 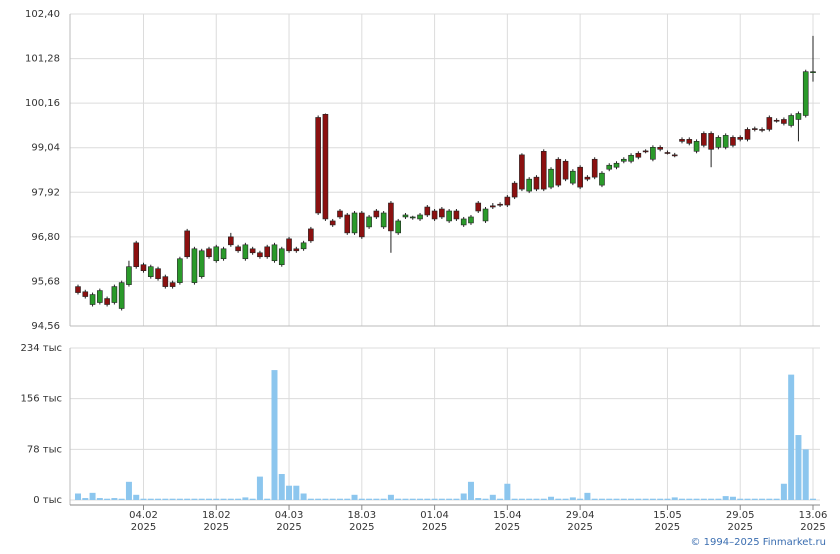 I want to click on x-tick-label: 29.05, so click(x=740, y=515).